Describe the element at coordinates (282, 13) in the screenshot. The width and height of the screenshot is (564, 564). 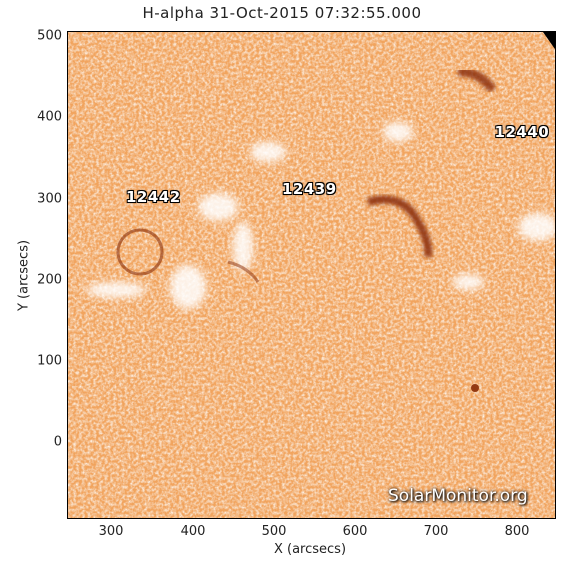
I see `image-title: H-alpha 31-Oct-2015 07:32:55.000` at that location.